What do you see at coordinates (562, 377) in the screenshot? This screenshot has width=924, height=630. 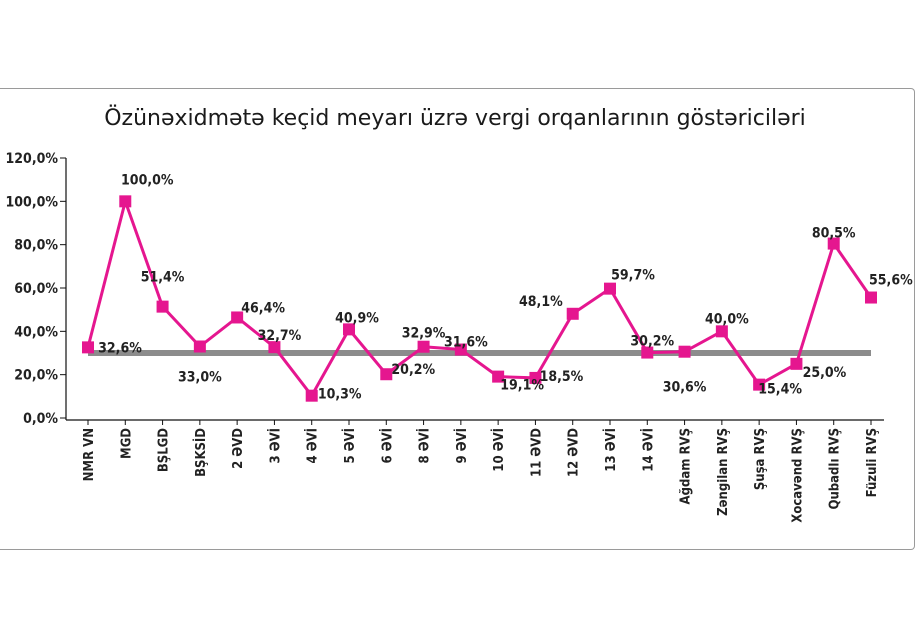 I see `data-label: 18,5%` at bounding box center [562, 377].